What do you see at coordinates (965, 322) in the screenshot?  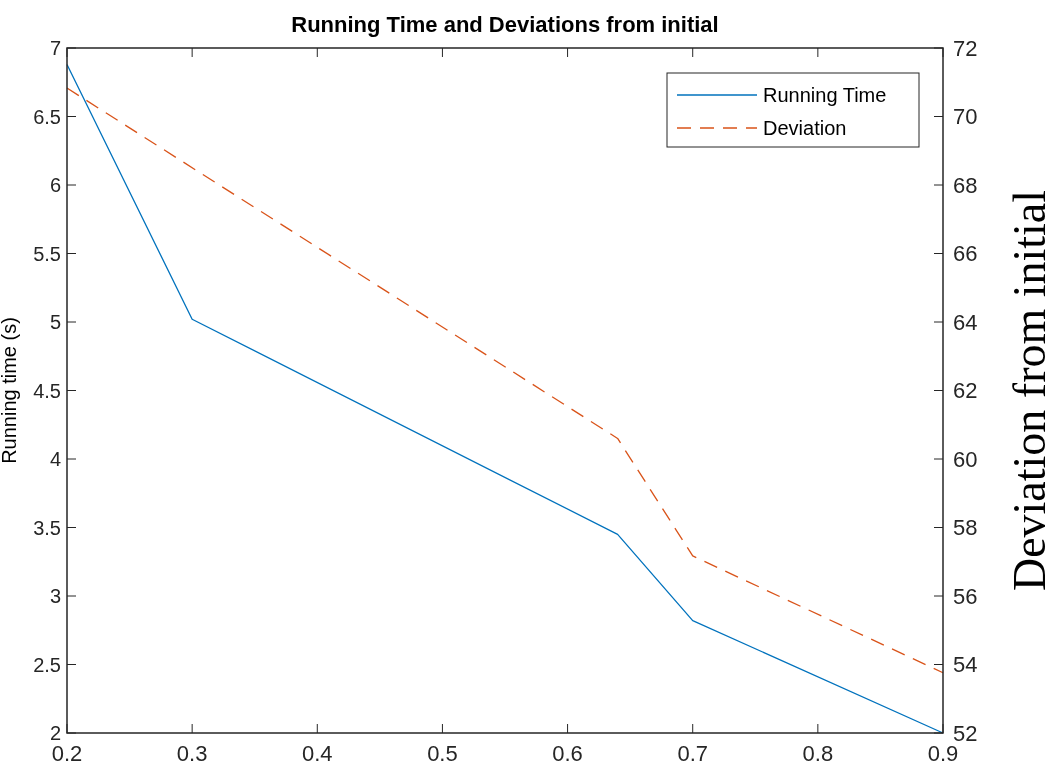 I see `y2-tick-label: 64` at bounding box center [965, 322].